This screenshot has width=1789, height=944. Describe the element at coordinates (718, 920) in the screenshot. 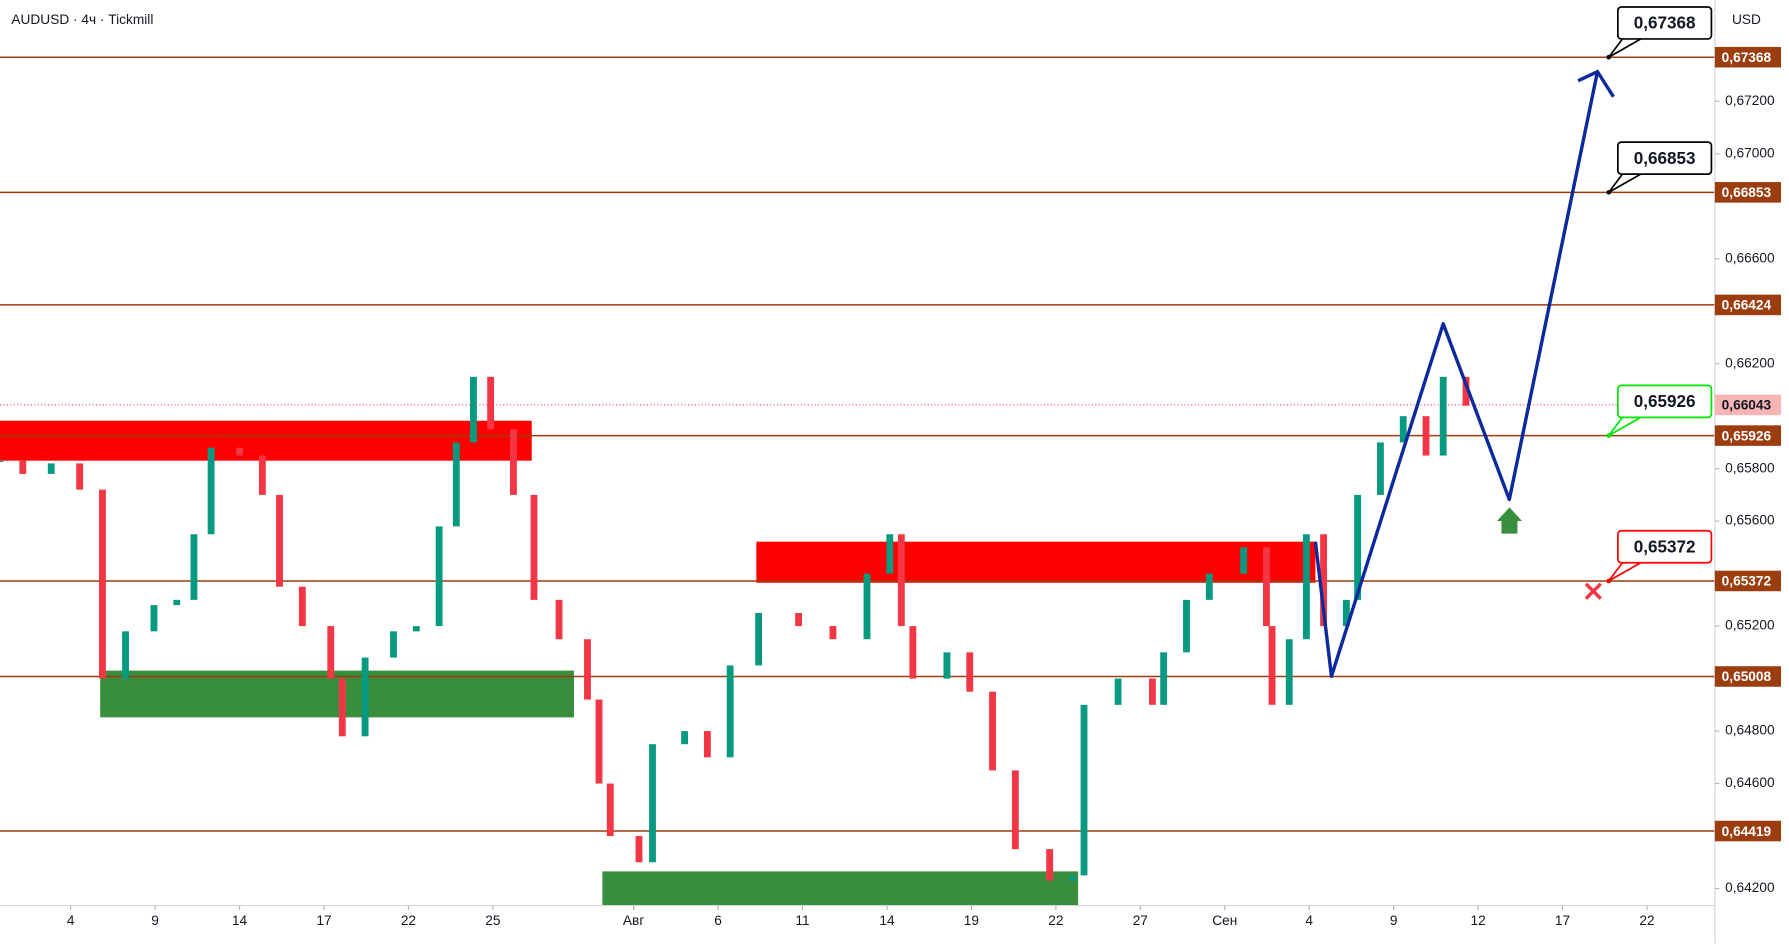

I see `x-tick-label: 6` at that location.